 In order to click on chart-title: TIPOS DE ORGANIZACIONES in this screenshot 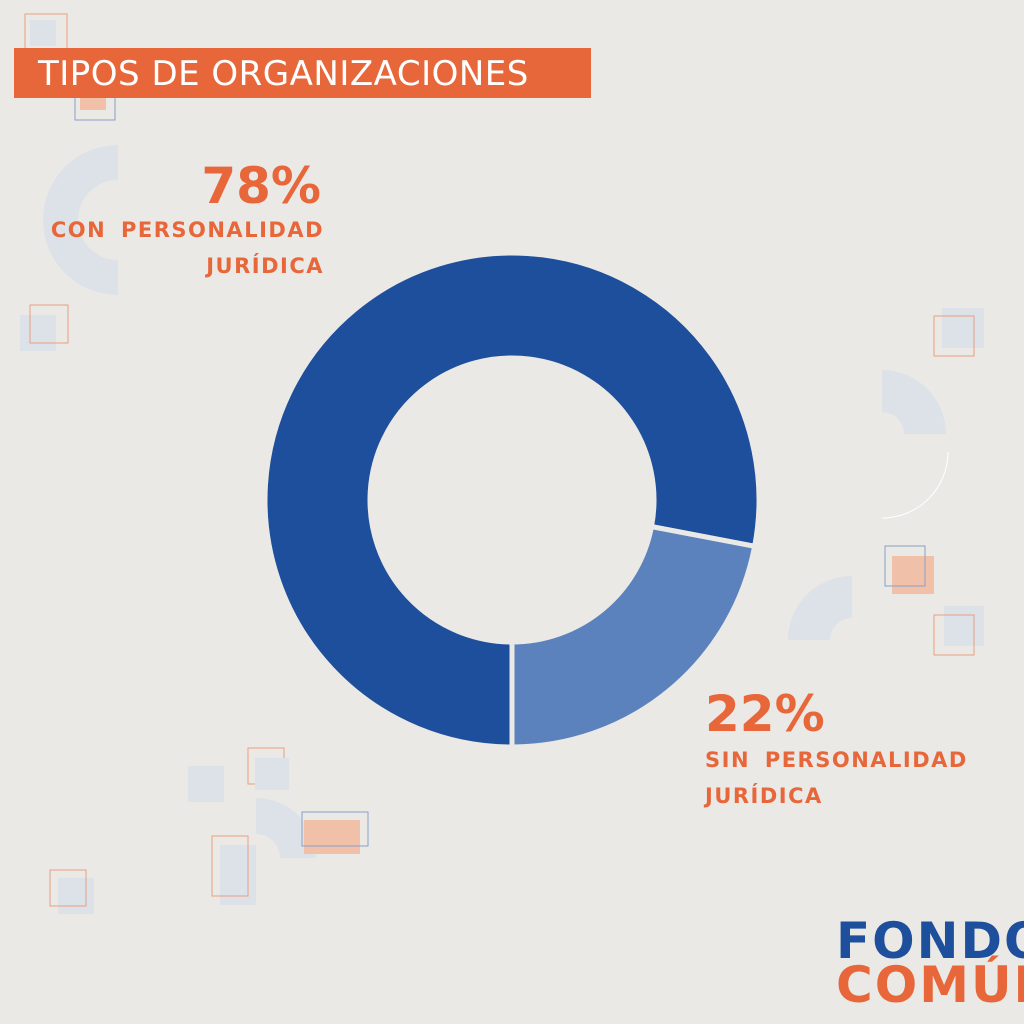, I will do `click(302, 73)`.